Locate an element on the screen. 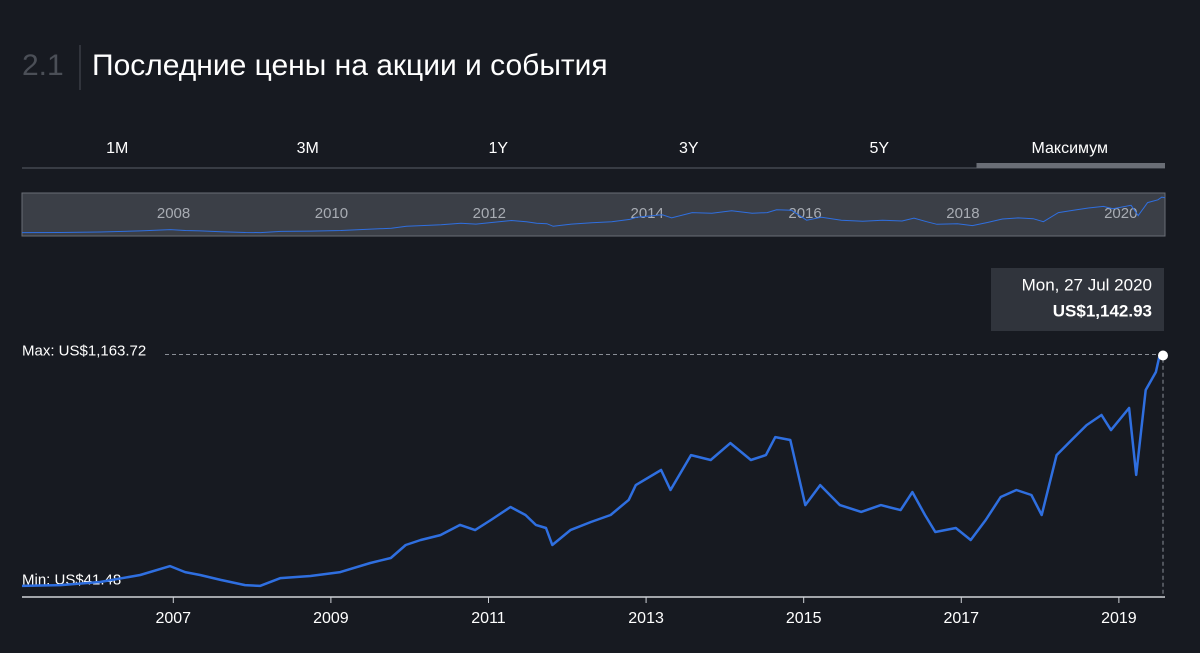  tab: 3Y is located at coordinates (689, 148).